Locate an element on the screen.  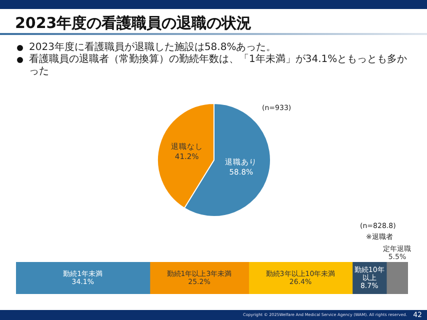
chart-title: 2023年度の看護職員の退職の状況 is located at coordinates (133, 23).